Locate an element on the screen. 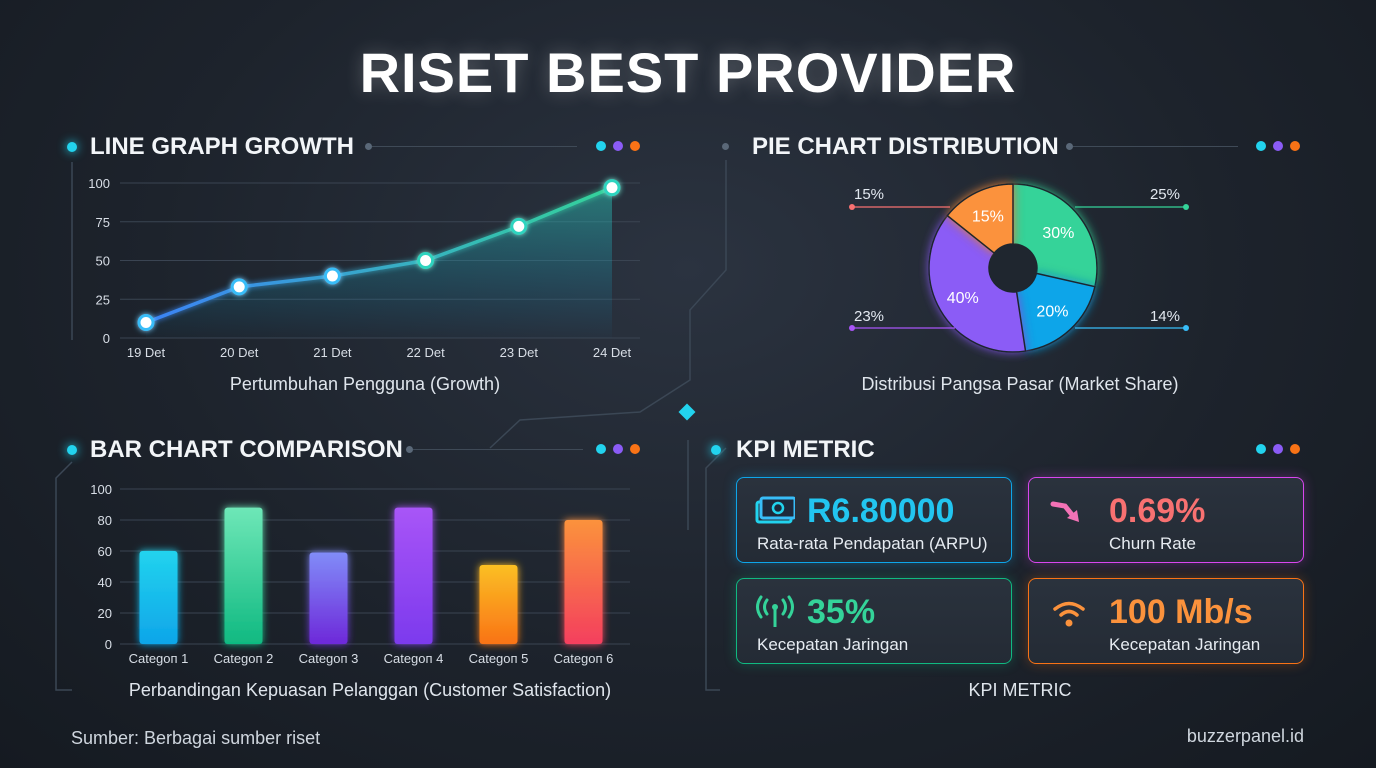 The height and width of the screenshot is (768, 1376). x-tick-label: Categoп 2 is located at coordinates (244, 658).